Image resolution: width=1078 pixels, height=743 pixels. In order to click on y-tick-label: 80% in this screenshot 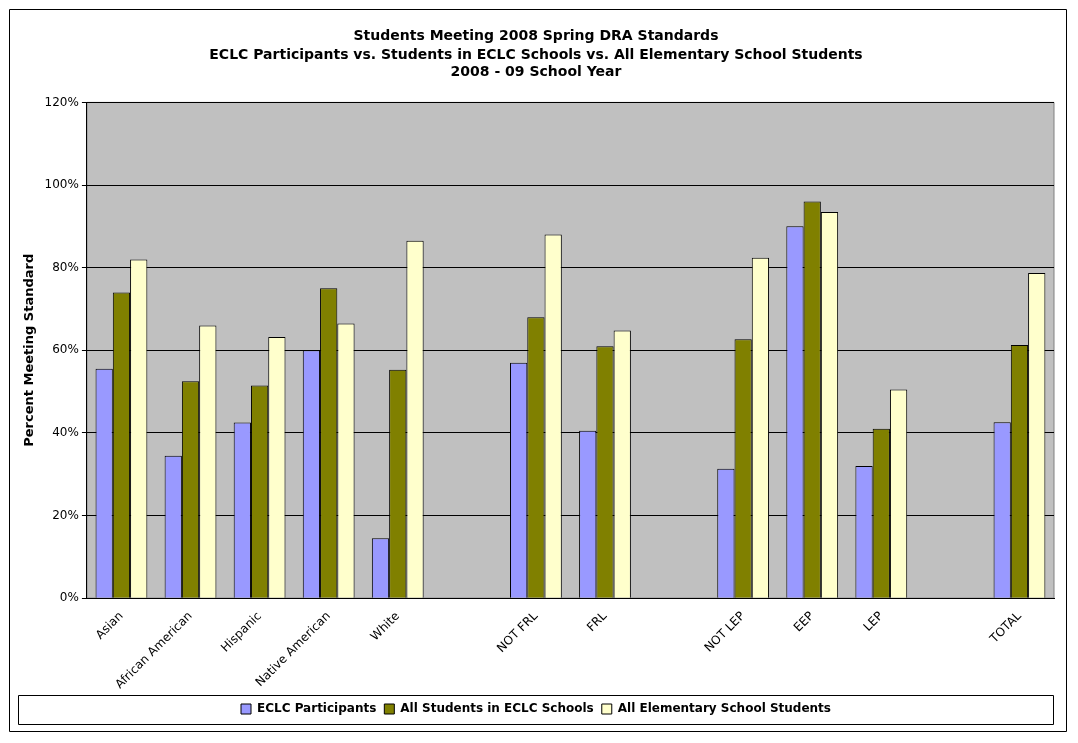, I will do `click(65, 266)`.